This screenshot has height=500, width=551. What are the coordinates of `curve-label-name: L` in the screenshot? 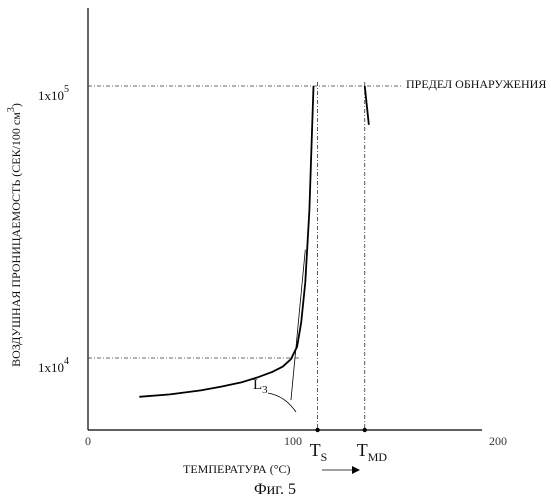 It's located at (257, 385).